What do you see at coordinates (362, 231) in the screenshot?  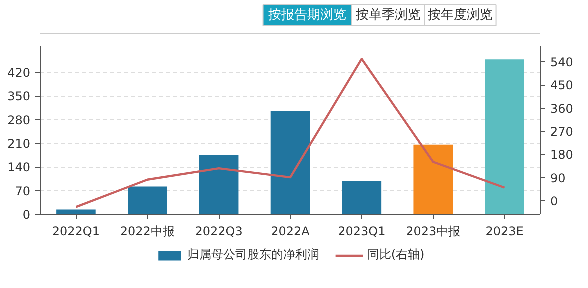 I see `x-tick-label: 2023Q1` at bounding box center [362, 231].